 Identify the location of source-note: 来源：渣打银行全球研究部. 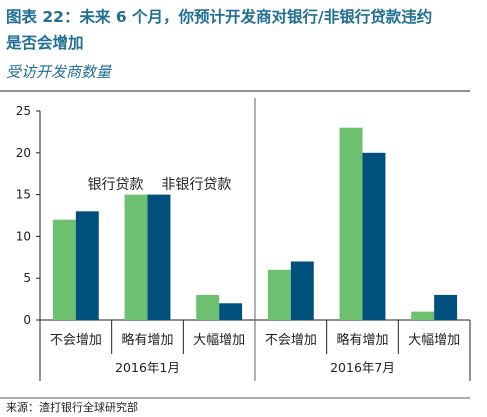
(72, 407).